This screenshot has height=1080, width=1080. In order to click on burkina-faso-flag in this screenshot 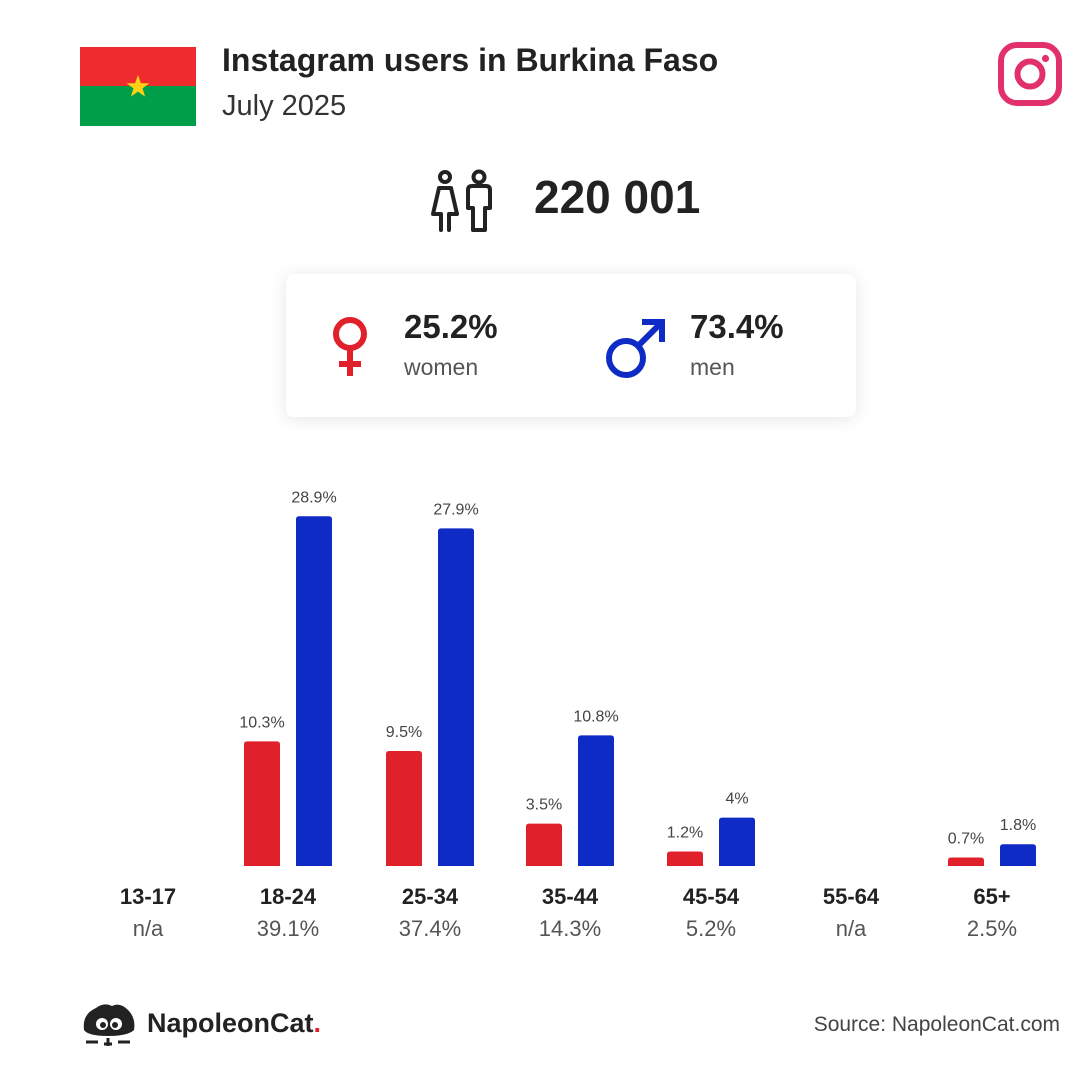, I will do `click(138, 86)`.